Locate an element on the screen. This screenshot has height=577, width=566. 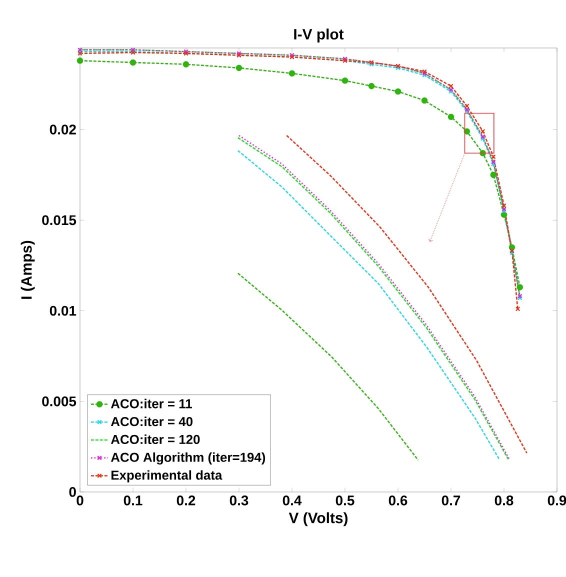
y-axis-title: I (Amps) is located at coordinates (27, 269).